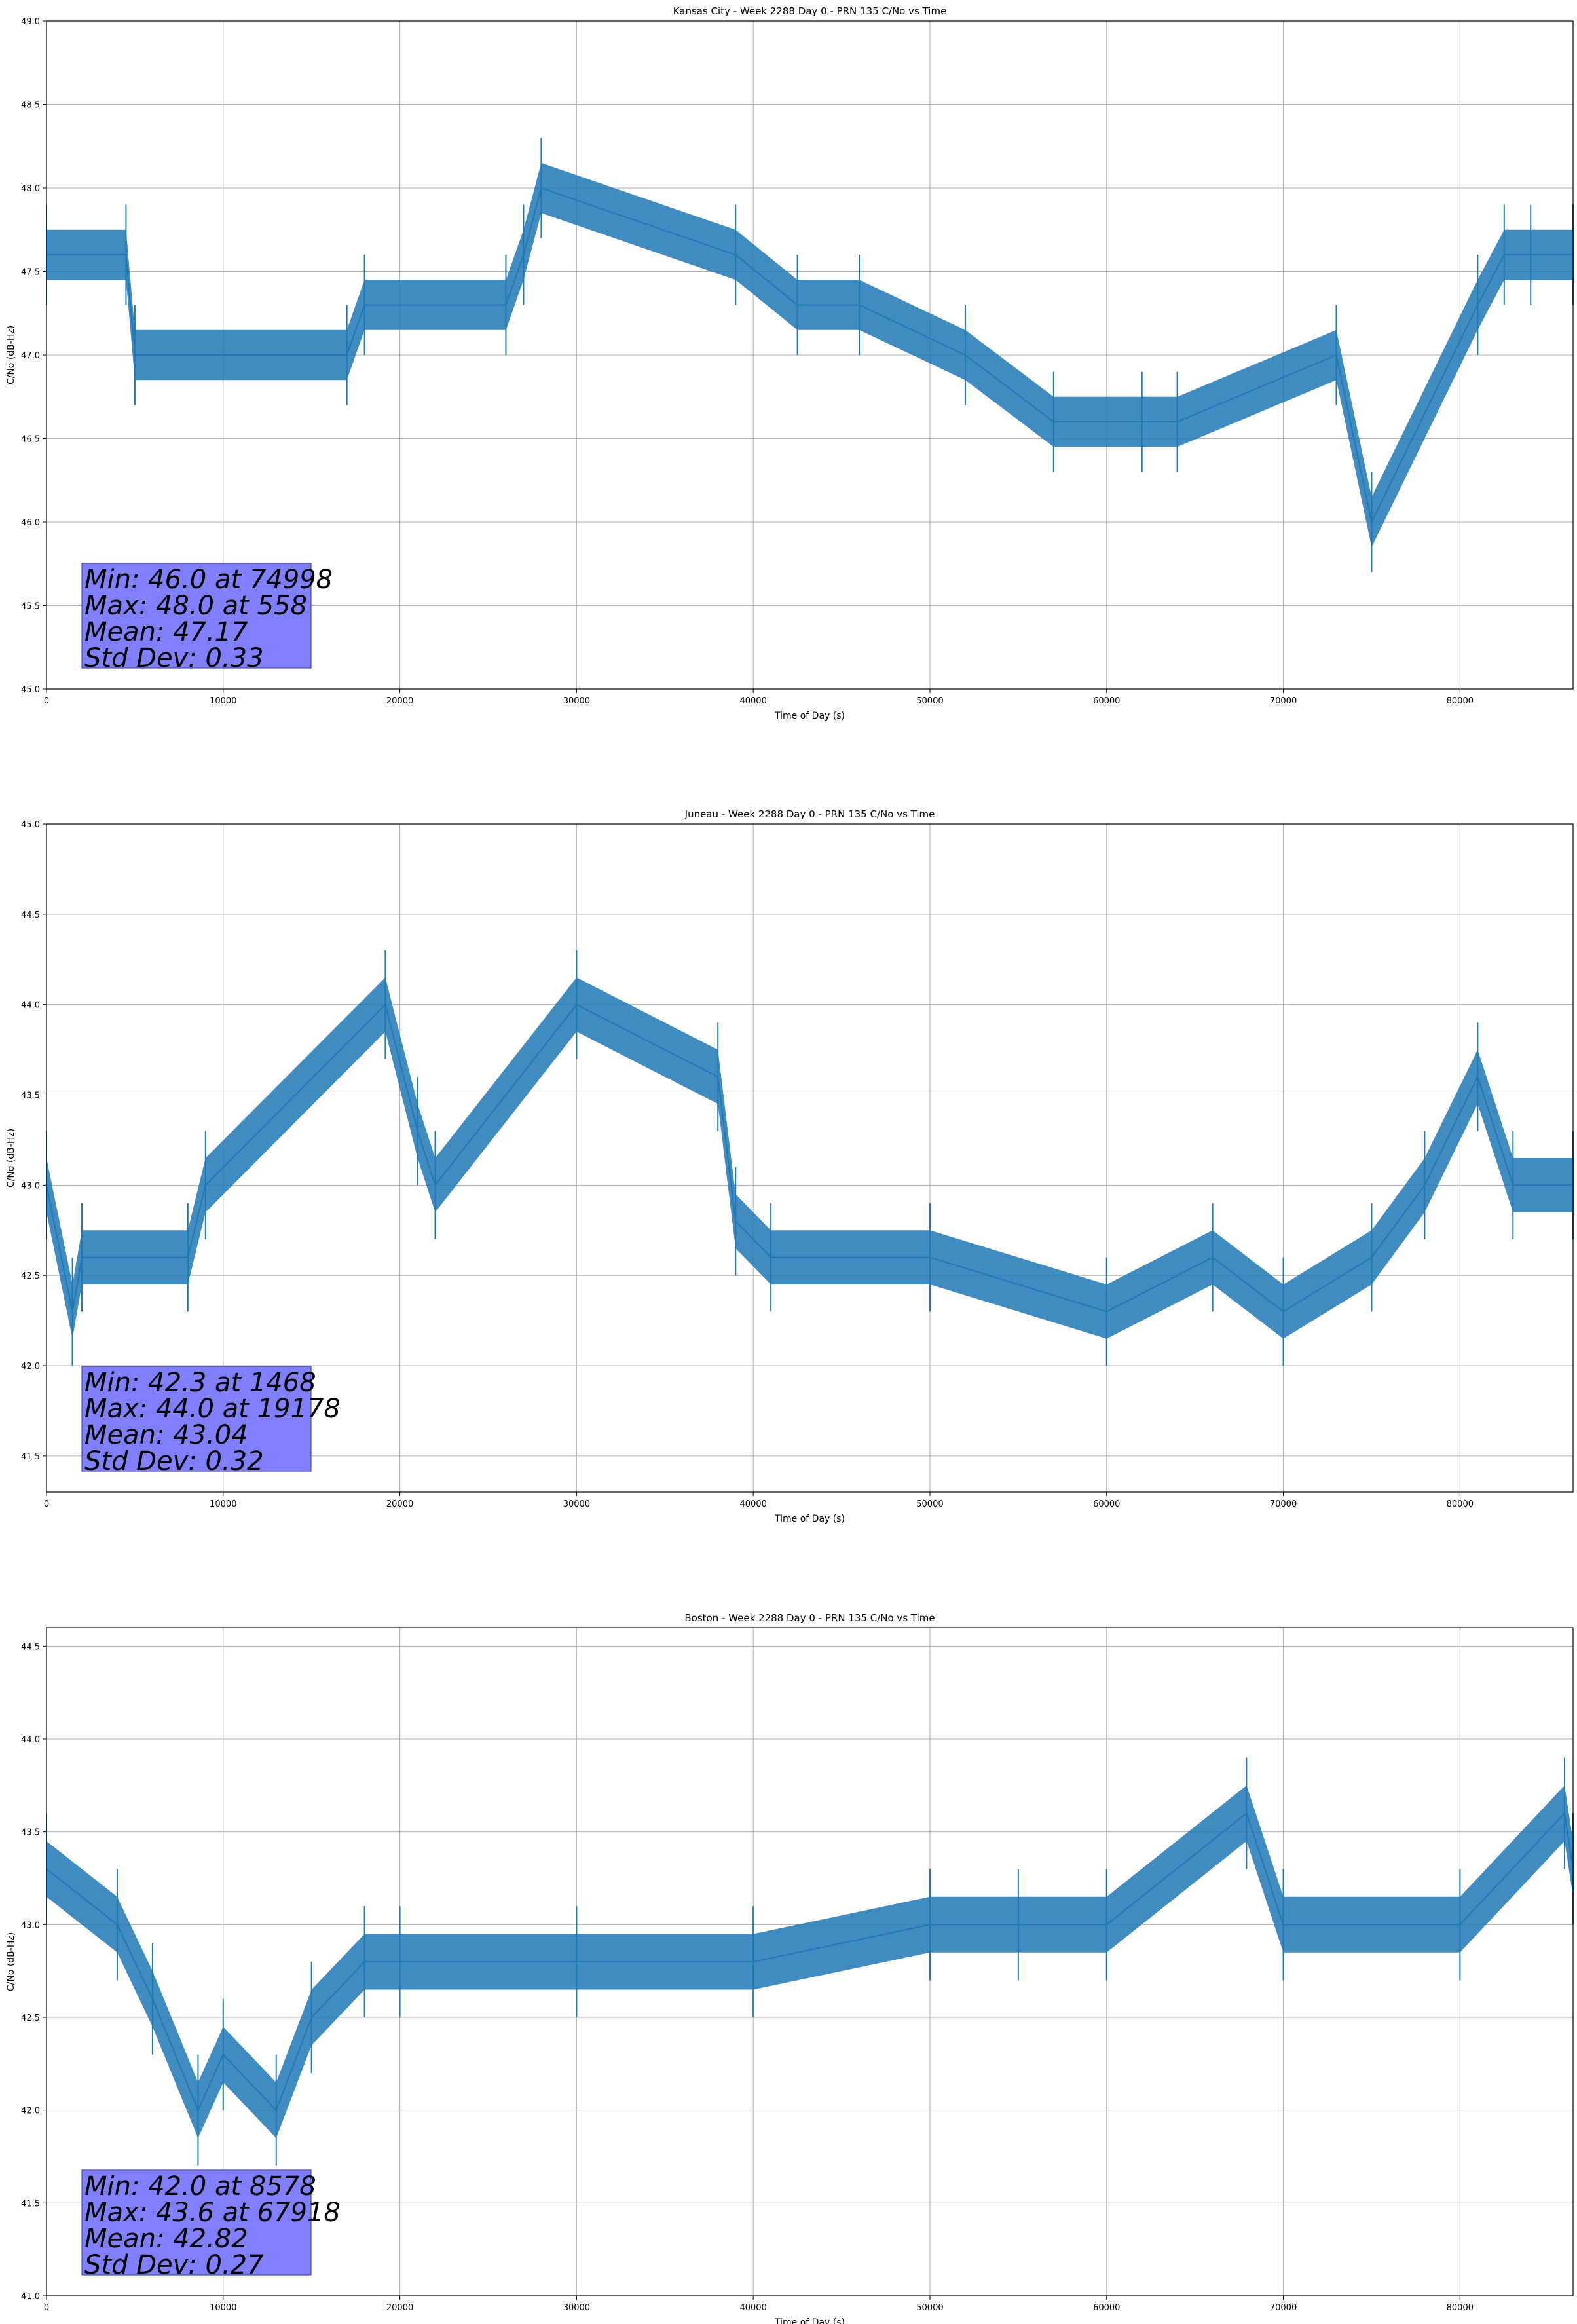  What do you see at coordinates (30, 189) in the screenshot?
I see `y-tick-label: 48.0` at bounding box center [30, 189].